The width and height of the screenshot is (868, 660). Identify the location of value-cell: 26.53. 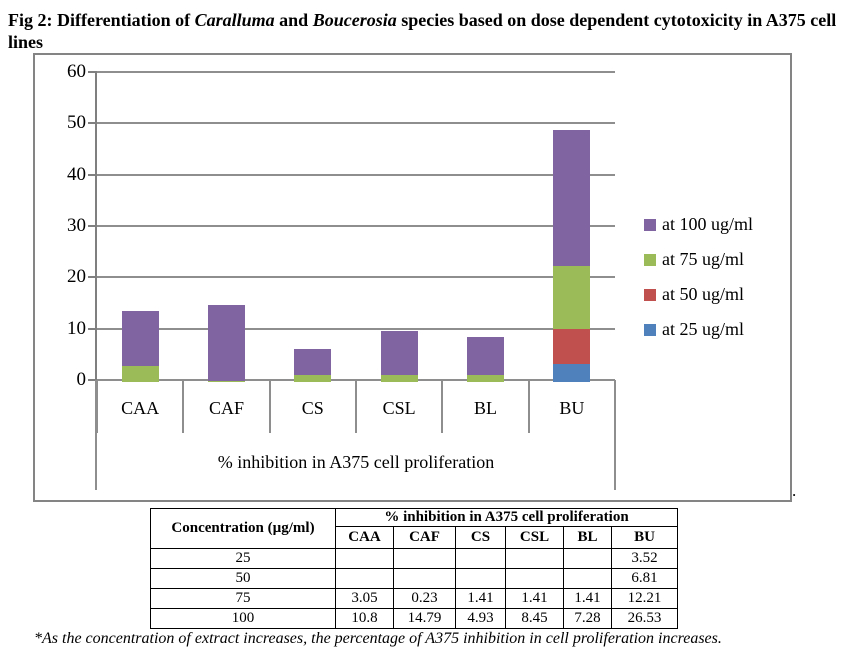
(644, 618).